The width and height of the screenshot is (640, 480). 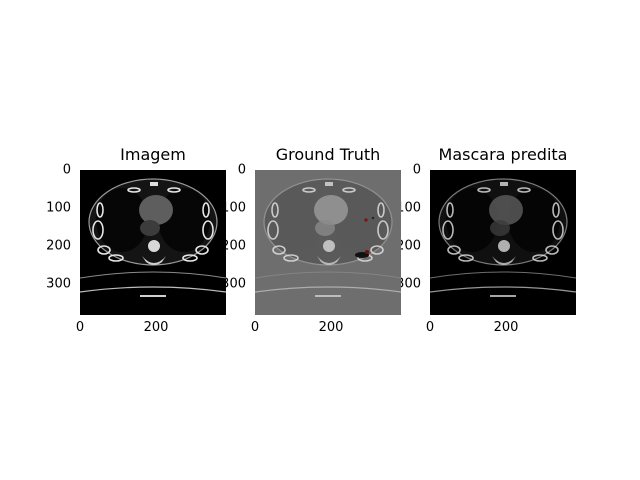 I want to click on ct-image-gt, so click(x=328, y=242).